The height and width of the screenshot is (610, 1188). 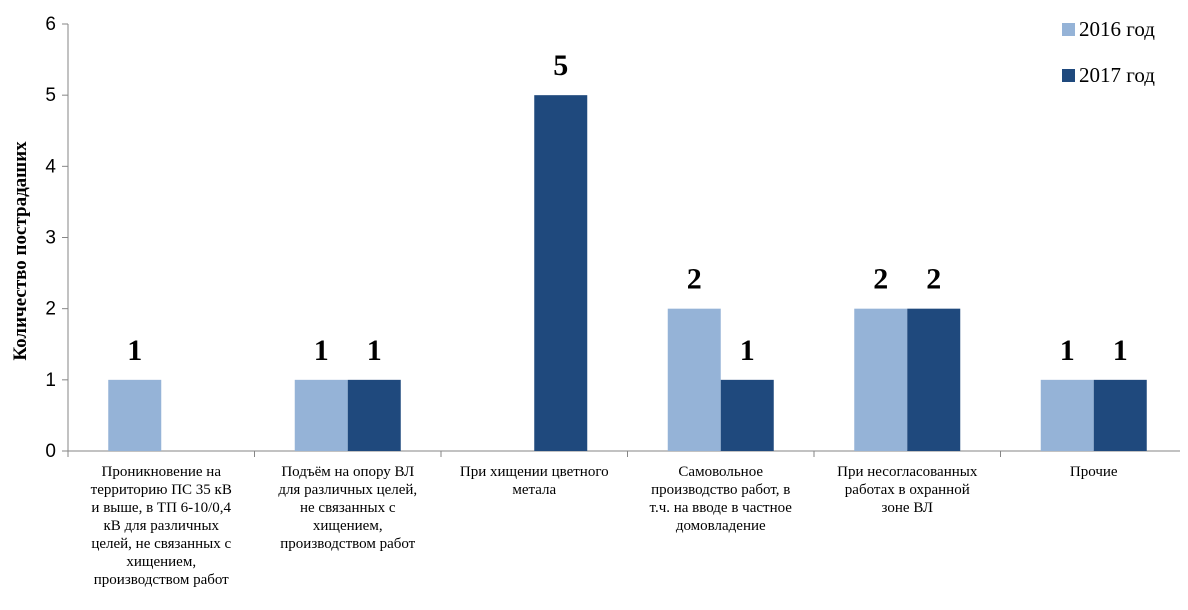 I want to click on x-tick-label-line: целей, не связанных с, so click(x=161, y=544).